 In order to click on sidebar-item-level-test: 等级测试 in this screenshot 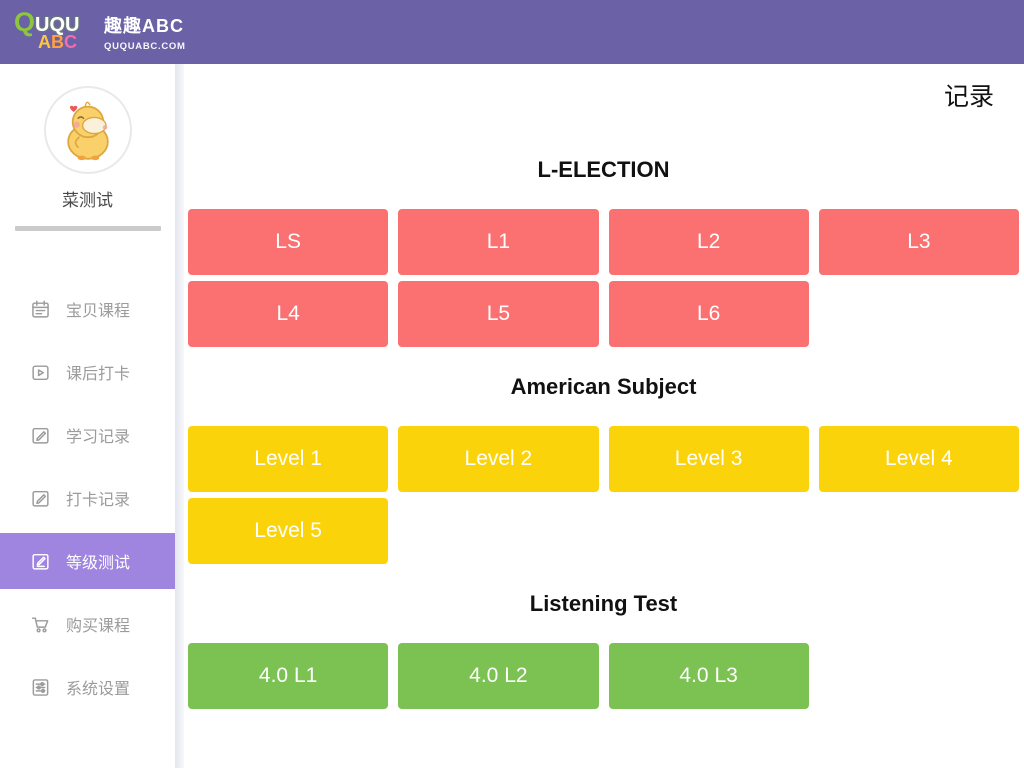, I will do `click(87, 561)`.